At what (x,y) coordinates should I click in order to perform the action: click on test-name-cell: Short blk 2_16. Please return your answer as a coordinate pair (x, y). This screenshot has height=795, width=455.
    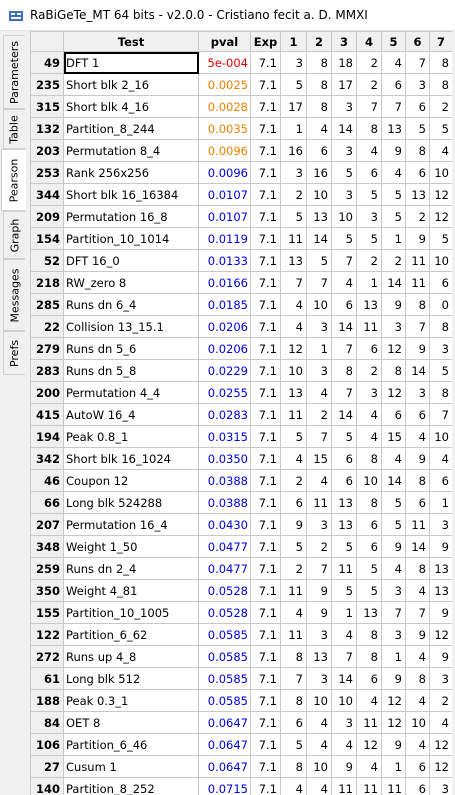
    Looking at the image, I should click on (131, 84).